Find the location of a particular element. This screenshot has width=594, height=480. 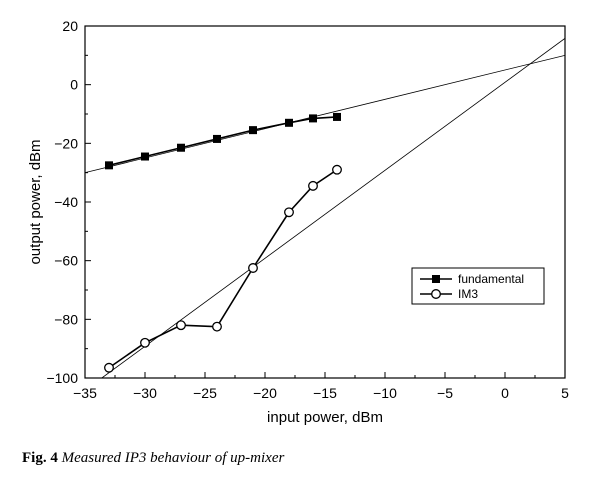

series-fundamental is located at coordinates (223, 141).